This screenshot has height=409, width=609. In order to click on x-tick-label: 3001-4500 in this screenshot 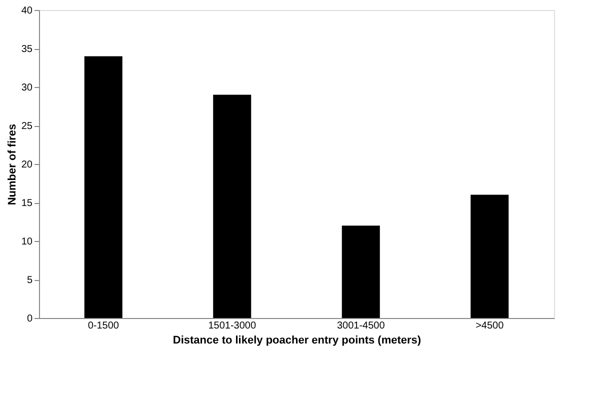, I will do `click(361, 326)`.